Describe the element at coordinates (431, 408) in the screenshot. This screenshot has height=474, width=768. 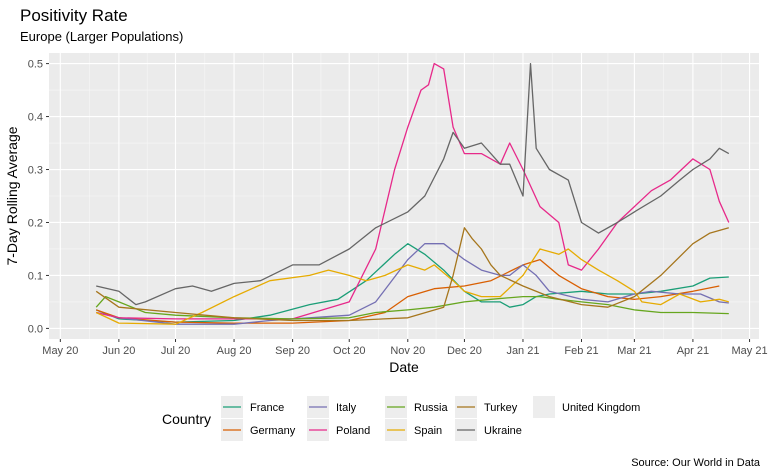
I see `legend-label: Russia` at that location.